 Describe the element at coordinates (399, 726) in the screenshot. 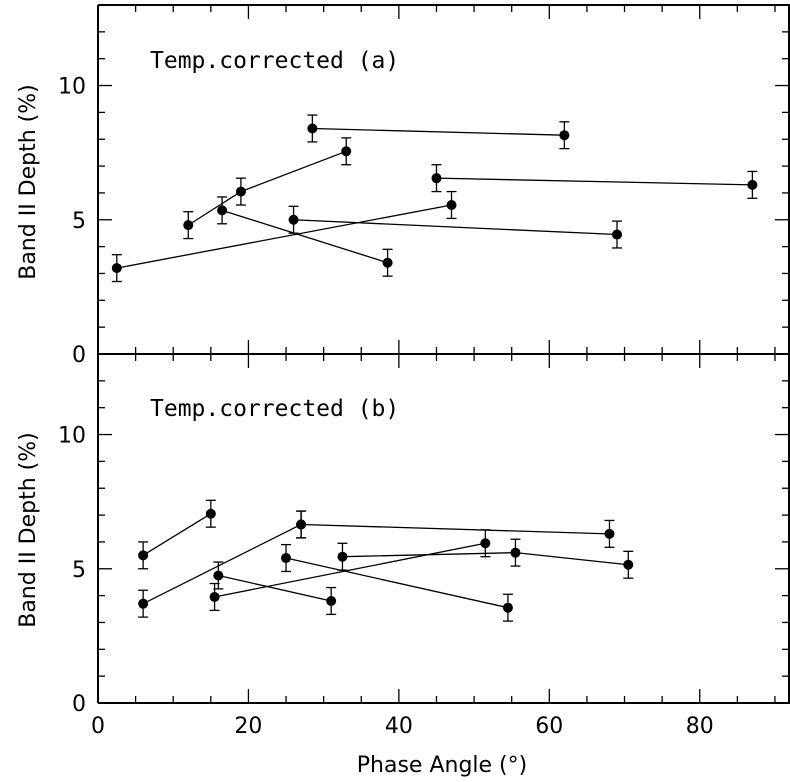

I see `x-tick-label: 40` at that location.